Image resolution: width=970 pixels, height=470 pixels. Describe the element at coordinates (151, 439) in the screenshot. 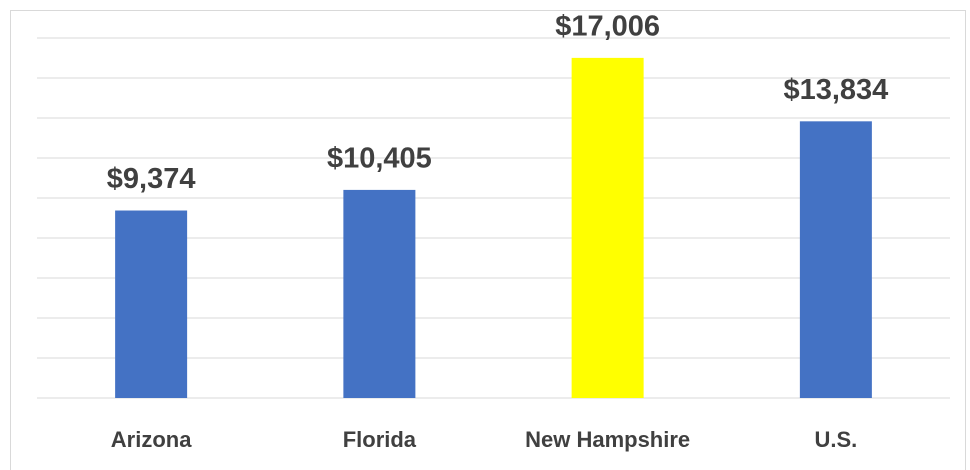

I see `x-tick-label: Arizona` at that location.